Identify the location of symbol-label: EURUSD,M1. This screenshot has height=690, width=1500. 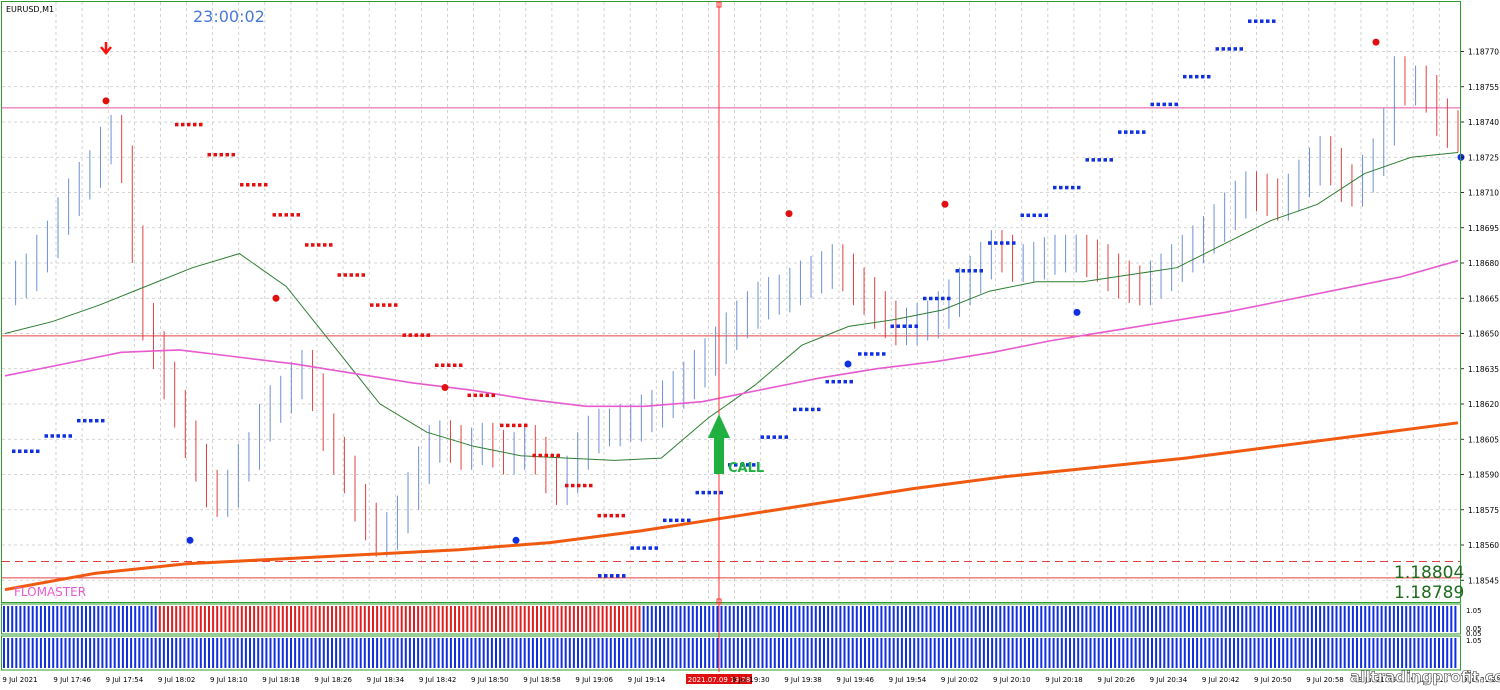
(30, 9).